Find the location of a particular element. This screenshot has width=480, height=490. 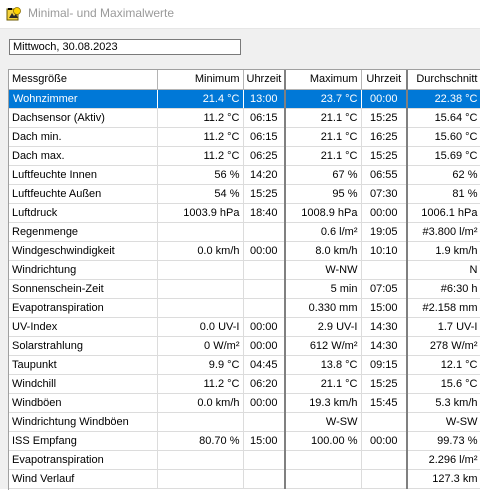

cell-maximum: 2.9 UV-I is located at coordinates (323, 327).